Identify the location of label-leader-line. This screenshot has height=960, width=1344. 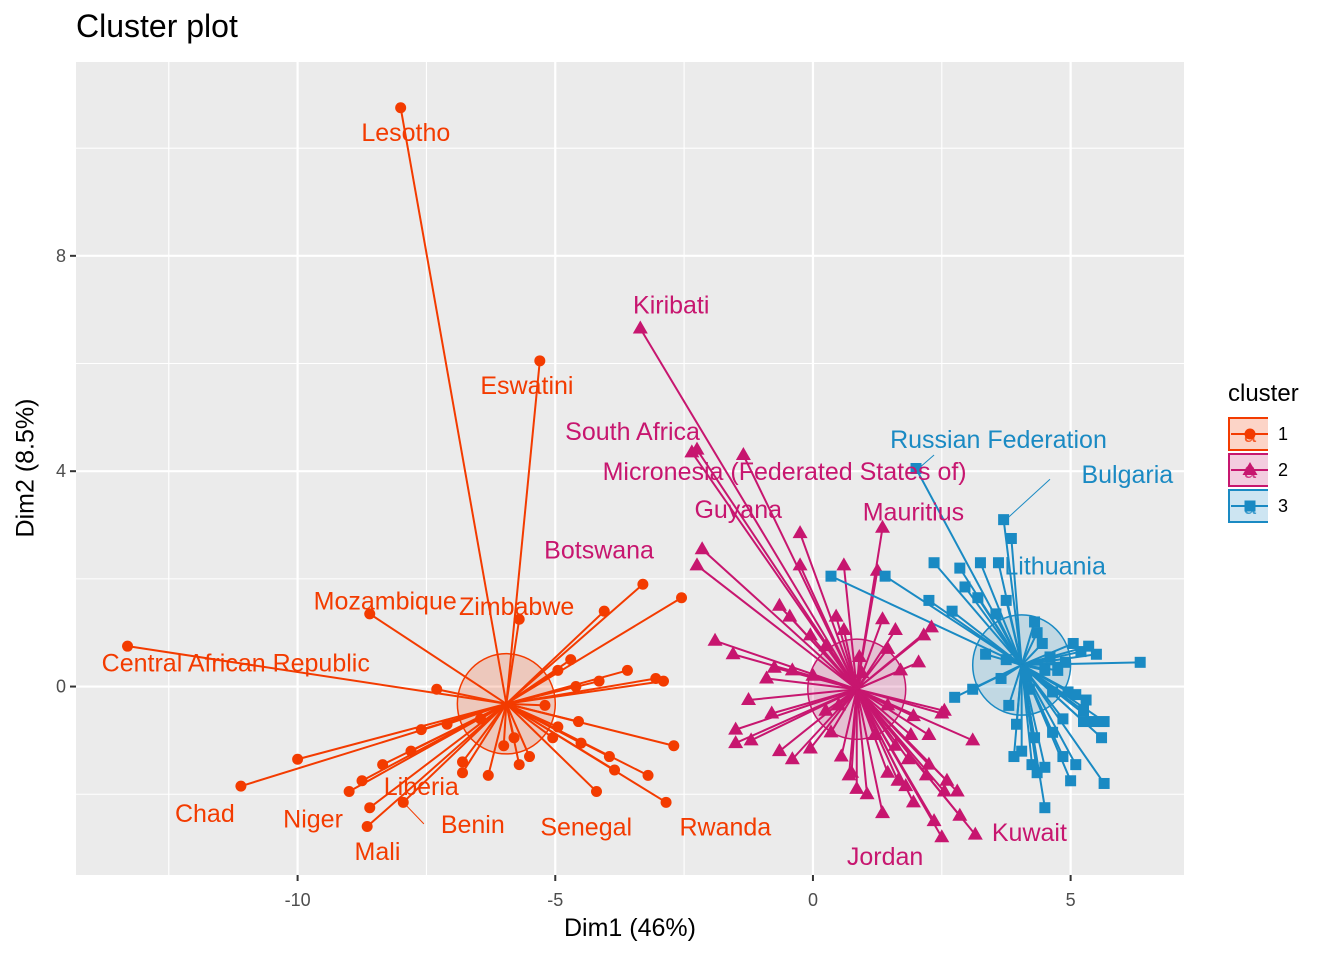
(1029, 498).